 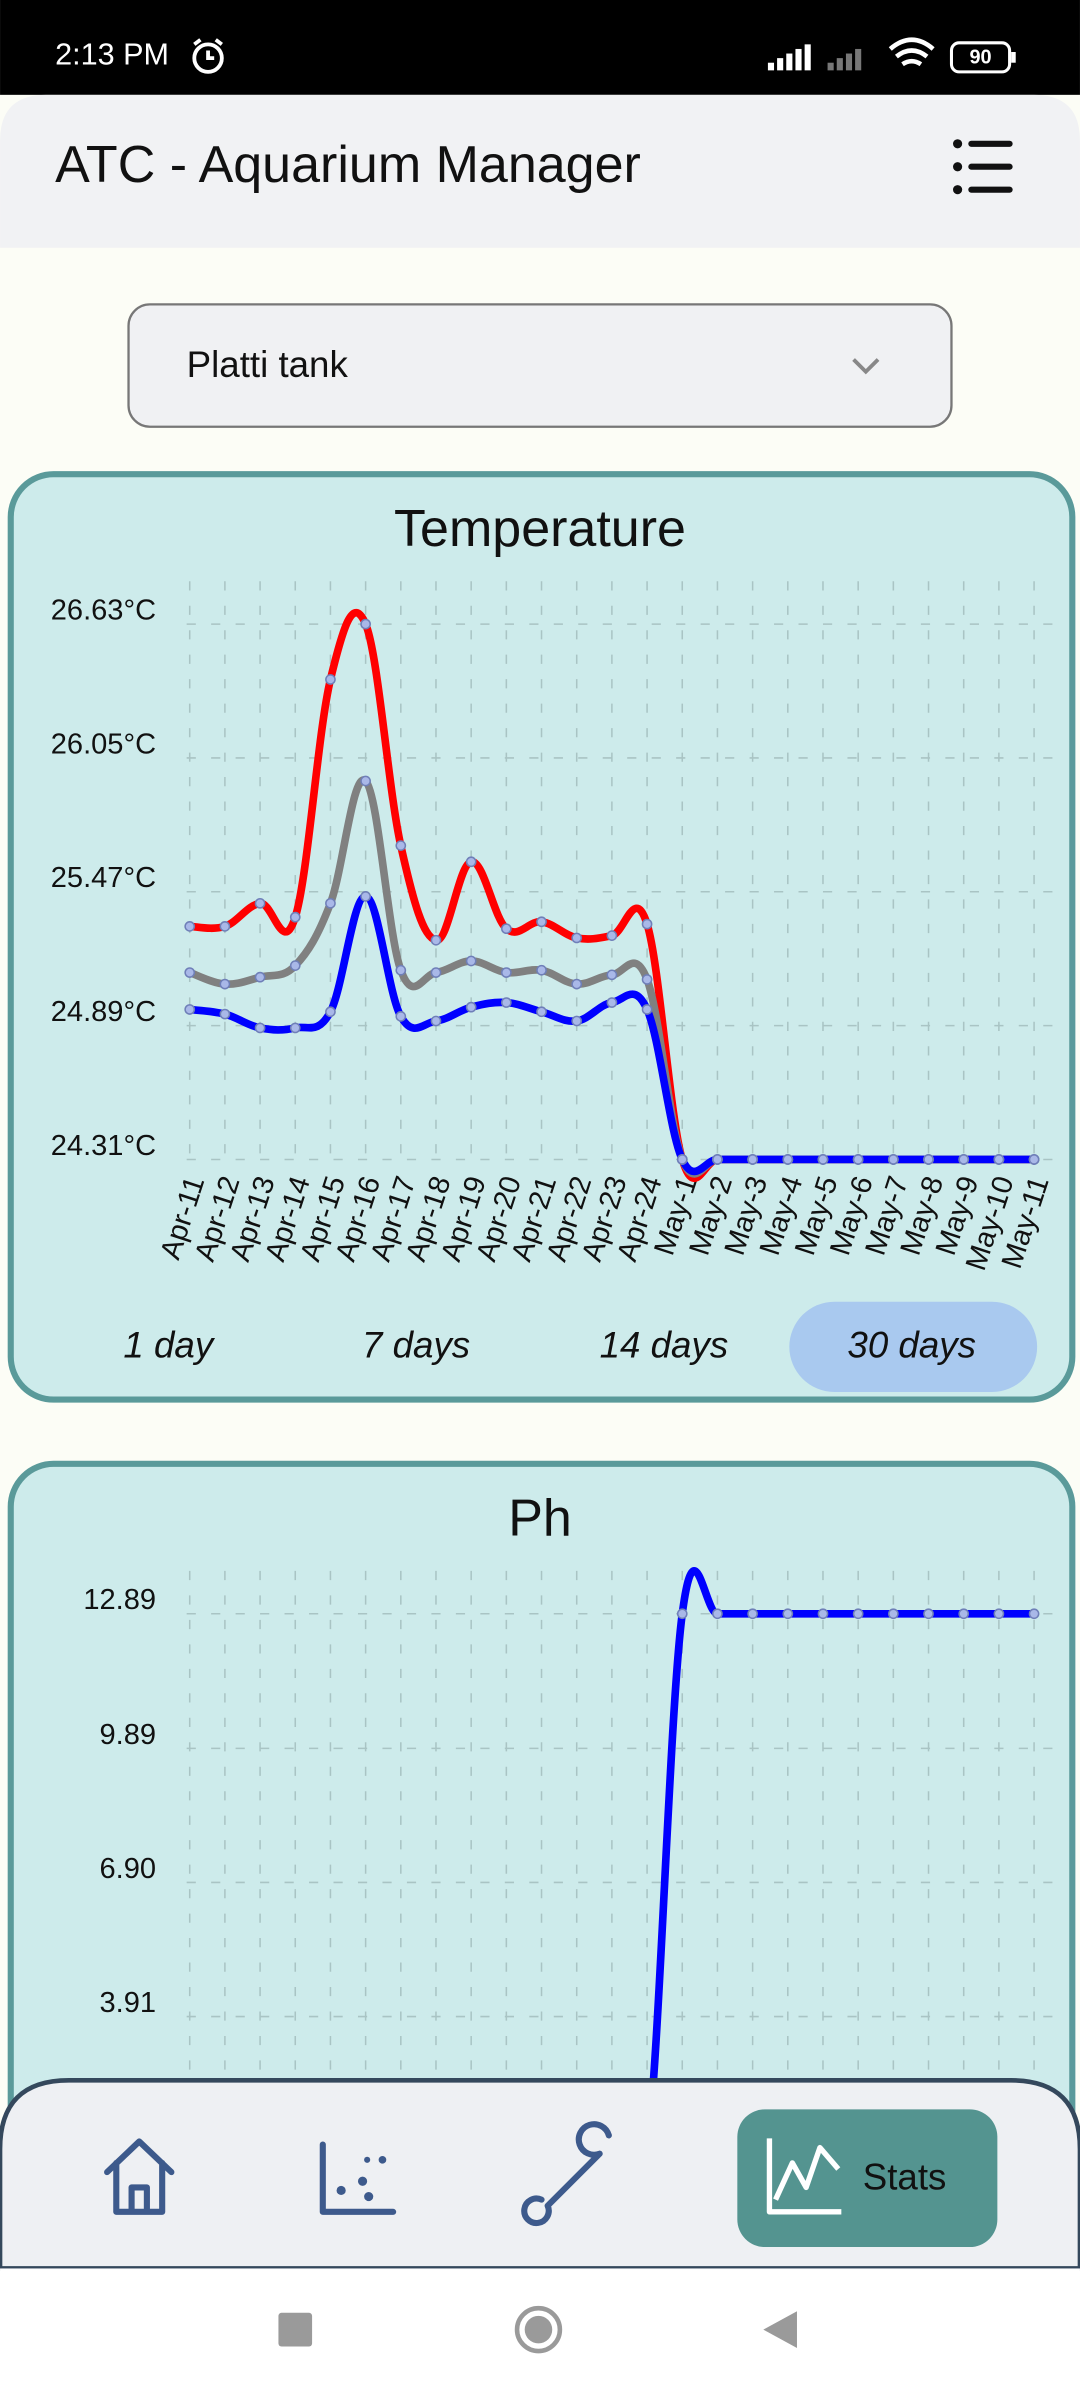 What do you see at coordinates (866, 366) in the screenshot?
I see `dropdown-chevron` at bounding box center [866, 366].